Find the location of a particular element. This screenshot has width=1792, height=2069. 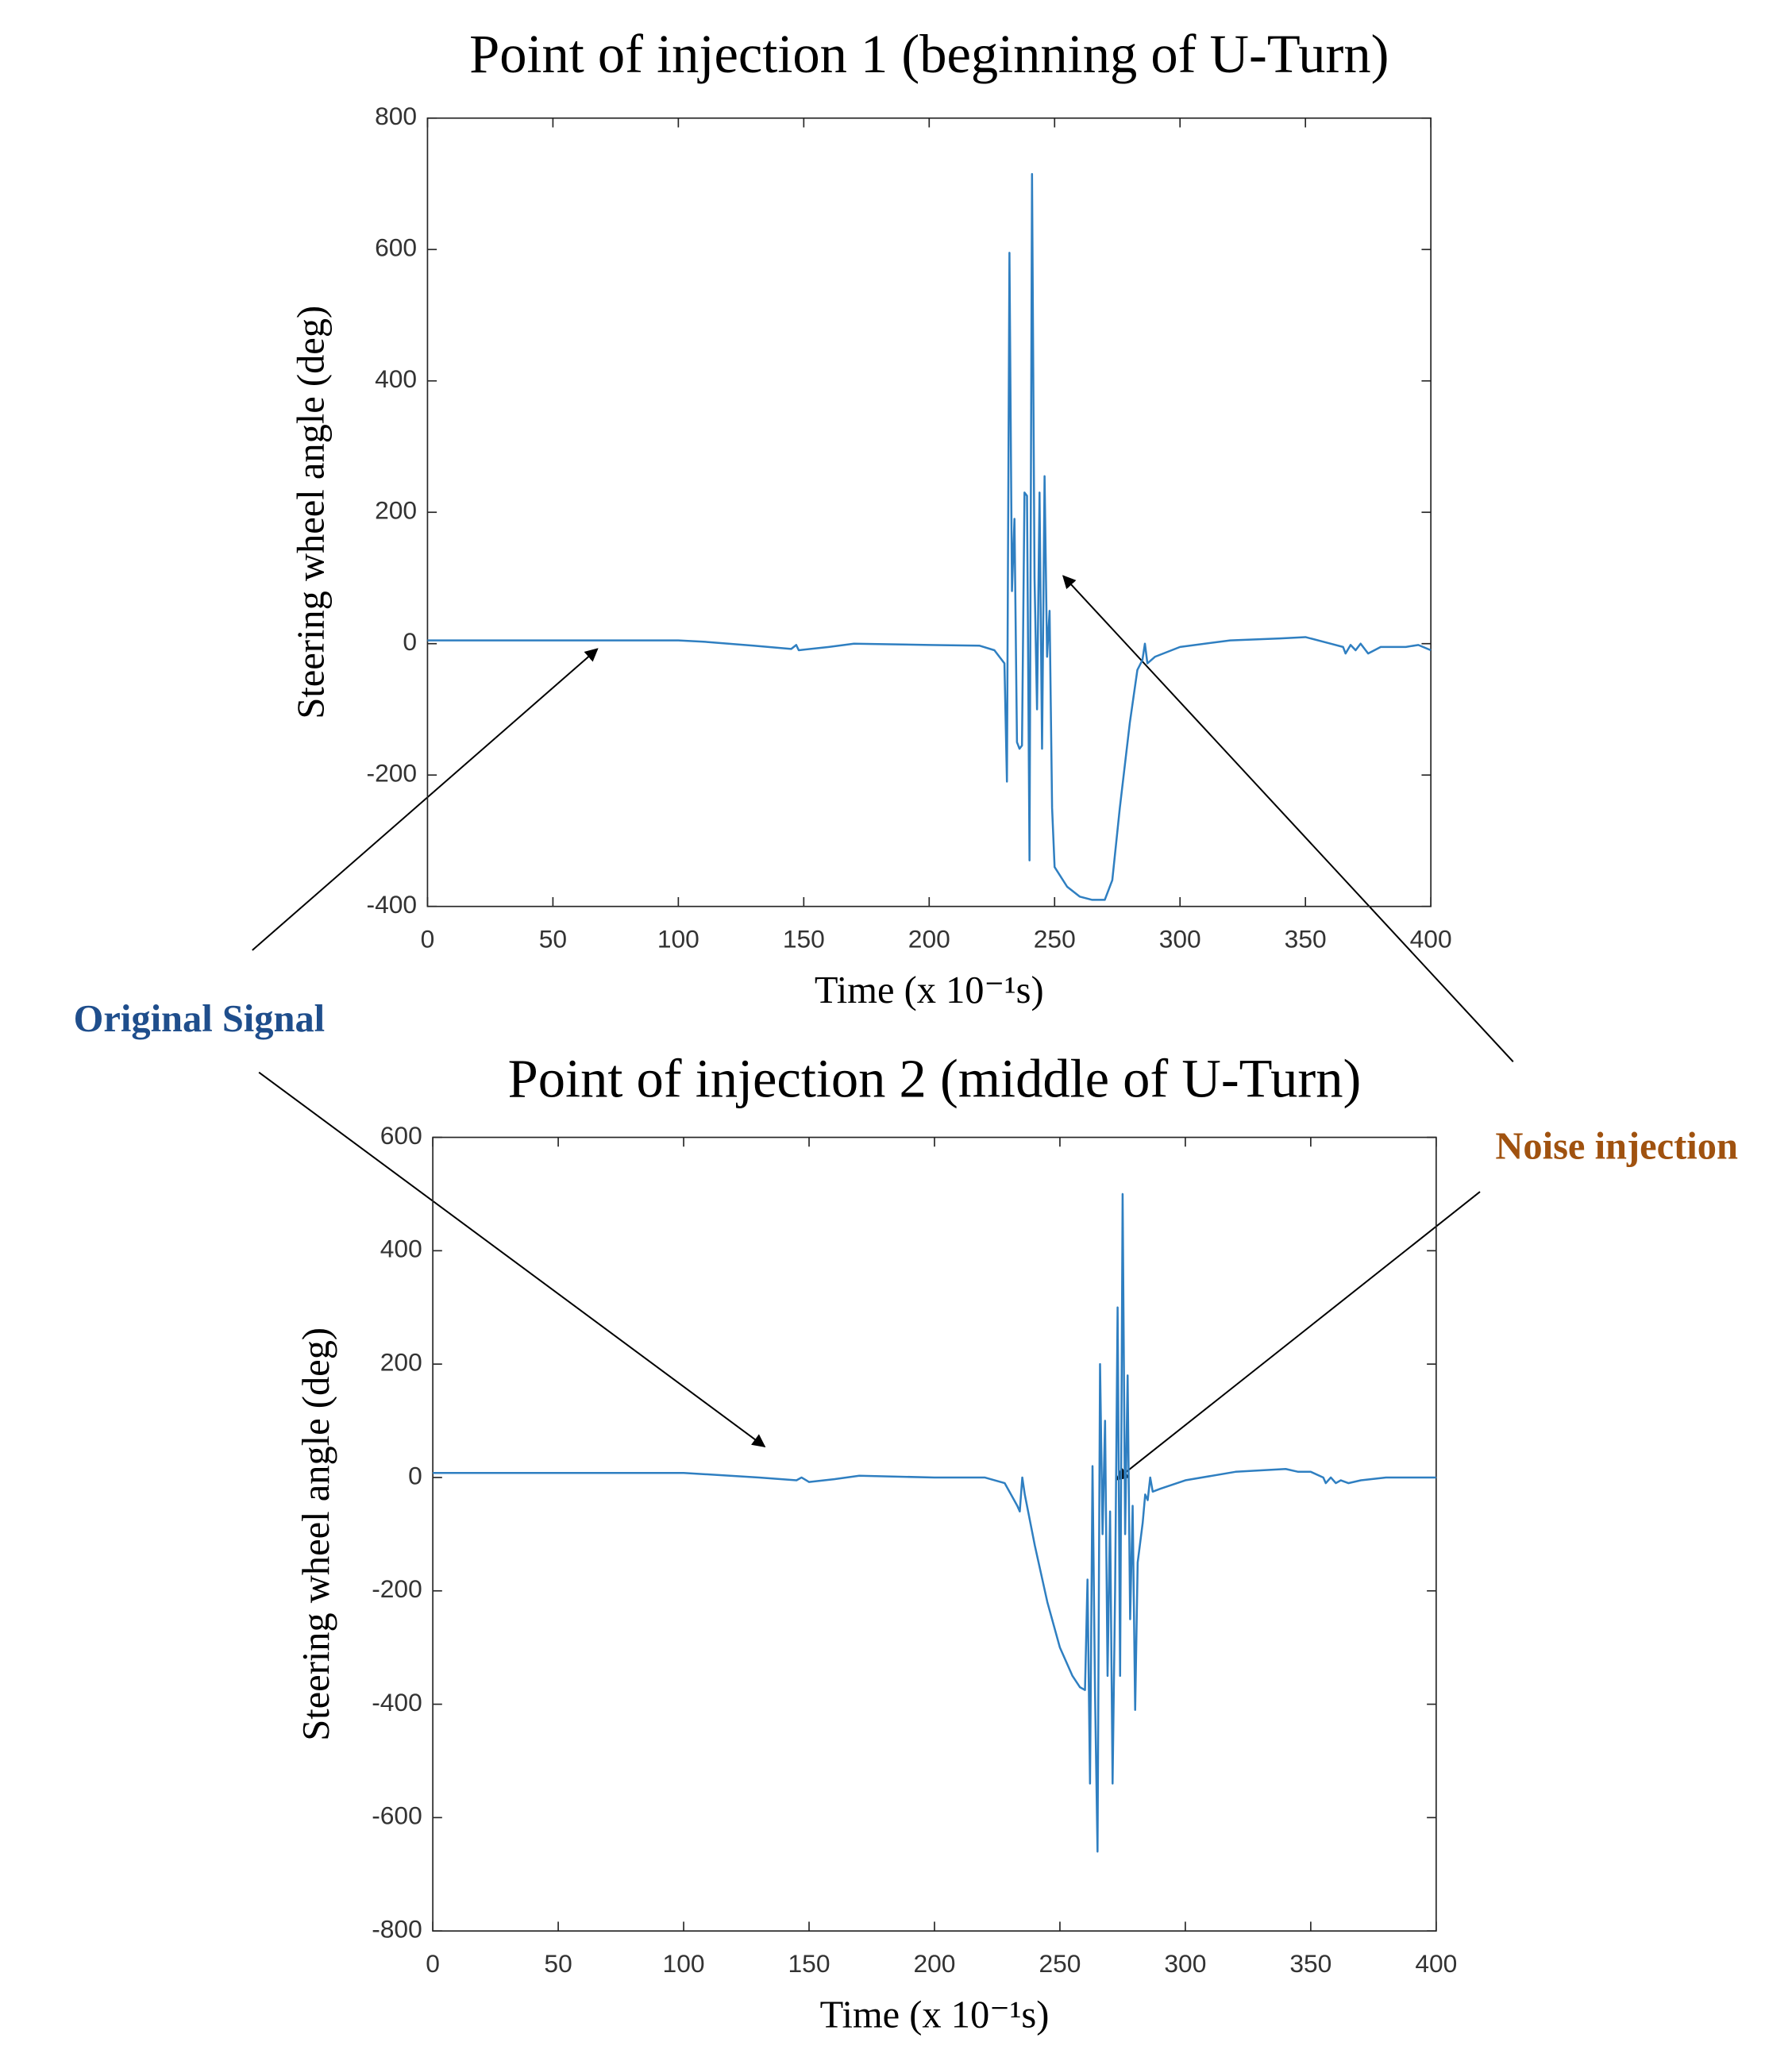

y-tick-label: 800 is located at coordinates (396, 116).